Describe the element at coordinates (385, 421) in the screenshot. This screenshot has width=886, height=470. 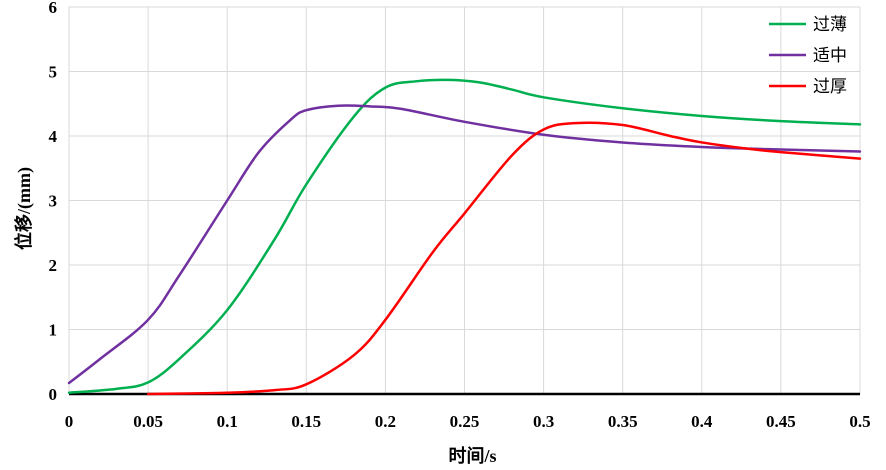
I see `x-tick-label: 0.2` at that location.